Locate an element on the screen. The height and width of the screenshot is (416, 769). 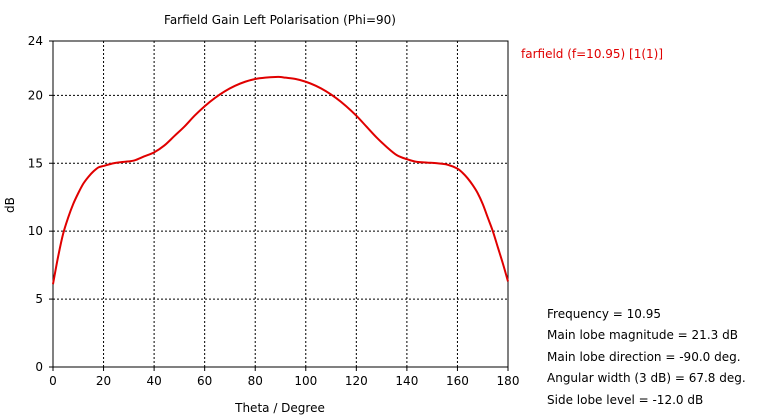
y-tick-label: 10 is located at coordinates (35, 231).